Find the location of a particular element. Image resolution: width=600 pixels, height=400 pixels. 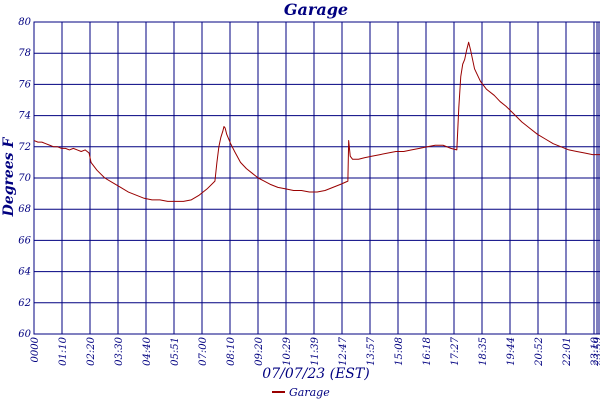

x-tick-label: 22:01 is located at coordinates (567, 352).